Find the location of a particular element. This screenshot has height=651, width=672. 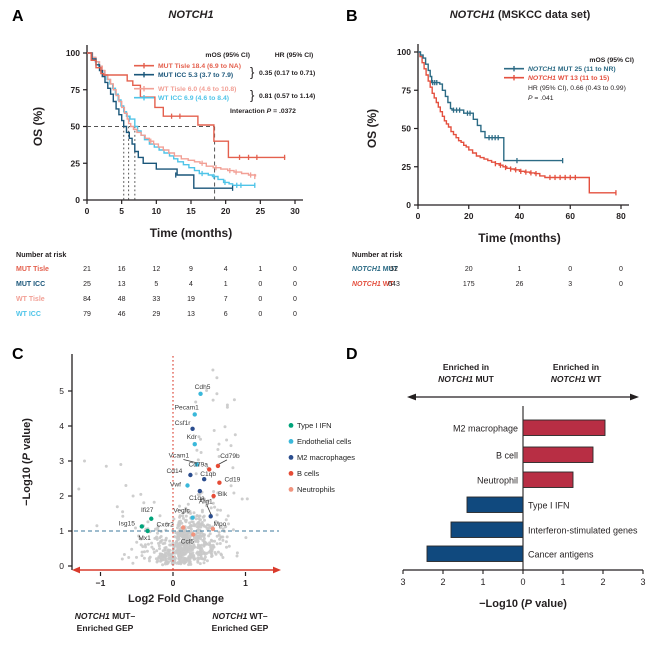

risk-count: 13 is located at coordinates (191, 314).